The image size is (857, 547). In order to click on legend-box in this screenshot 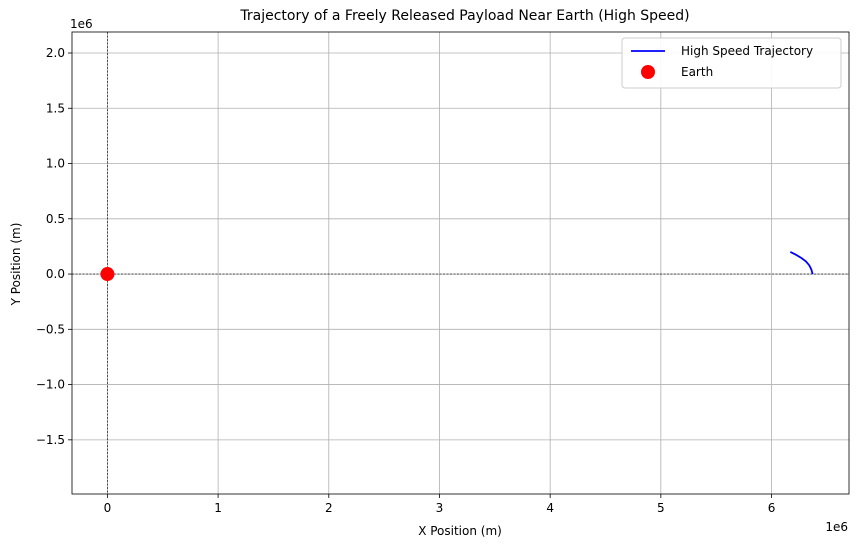, I will do `click(731, 63)`.